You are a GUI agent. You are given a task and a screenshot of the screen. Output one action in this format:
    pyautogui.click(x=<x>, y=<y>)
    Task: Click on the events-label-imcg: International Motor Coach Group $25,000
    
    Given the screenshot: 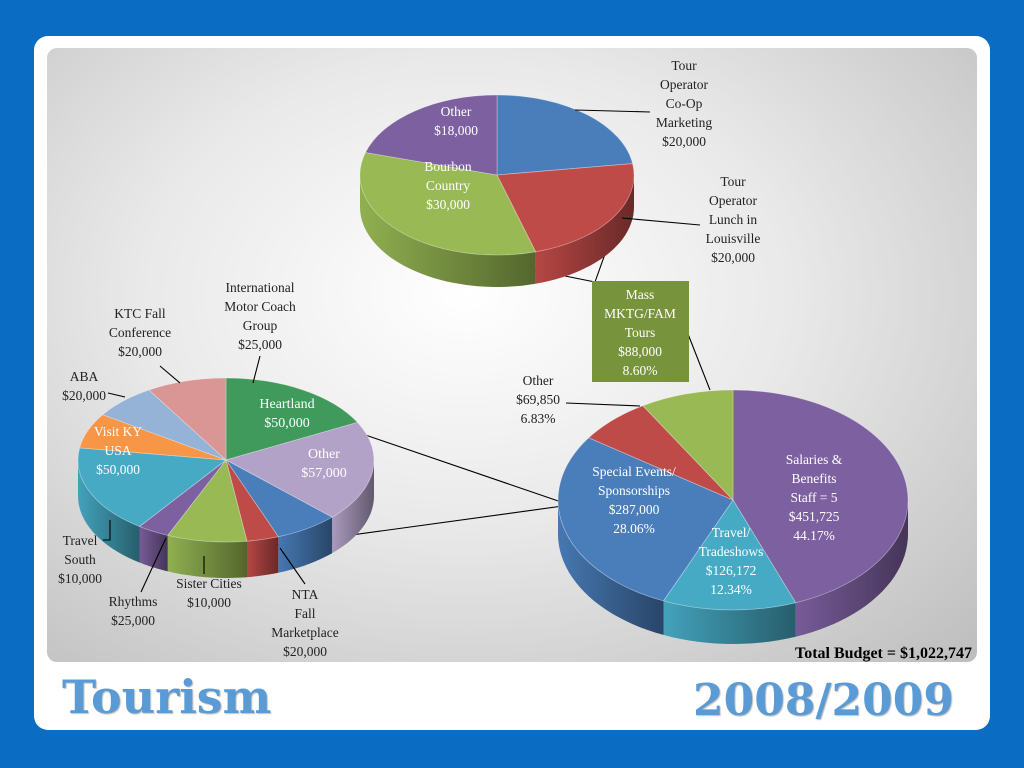 What is the action you would take?
    pyautogui.click(x=260, y=316)
    